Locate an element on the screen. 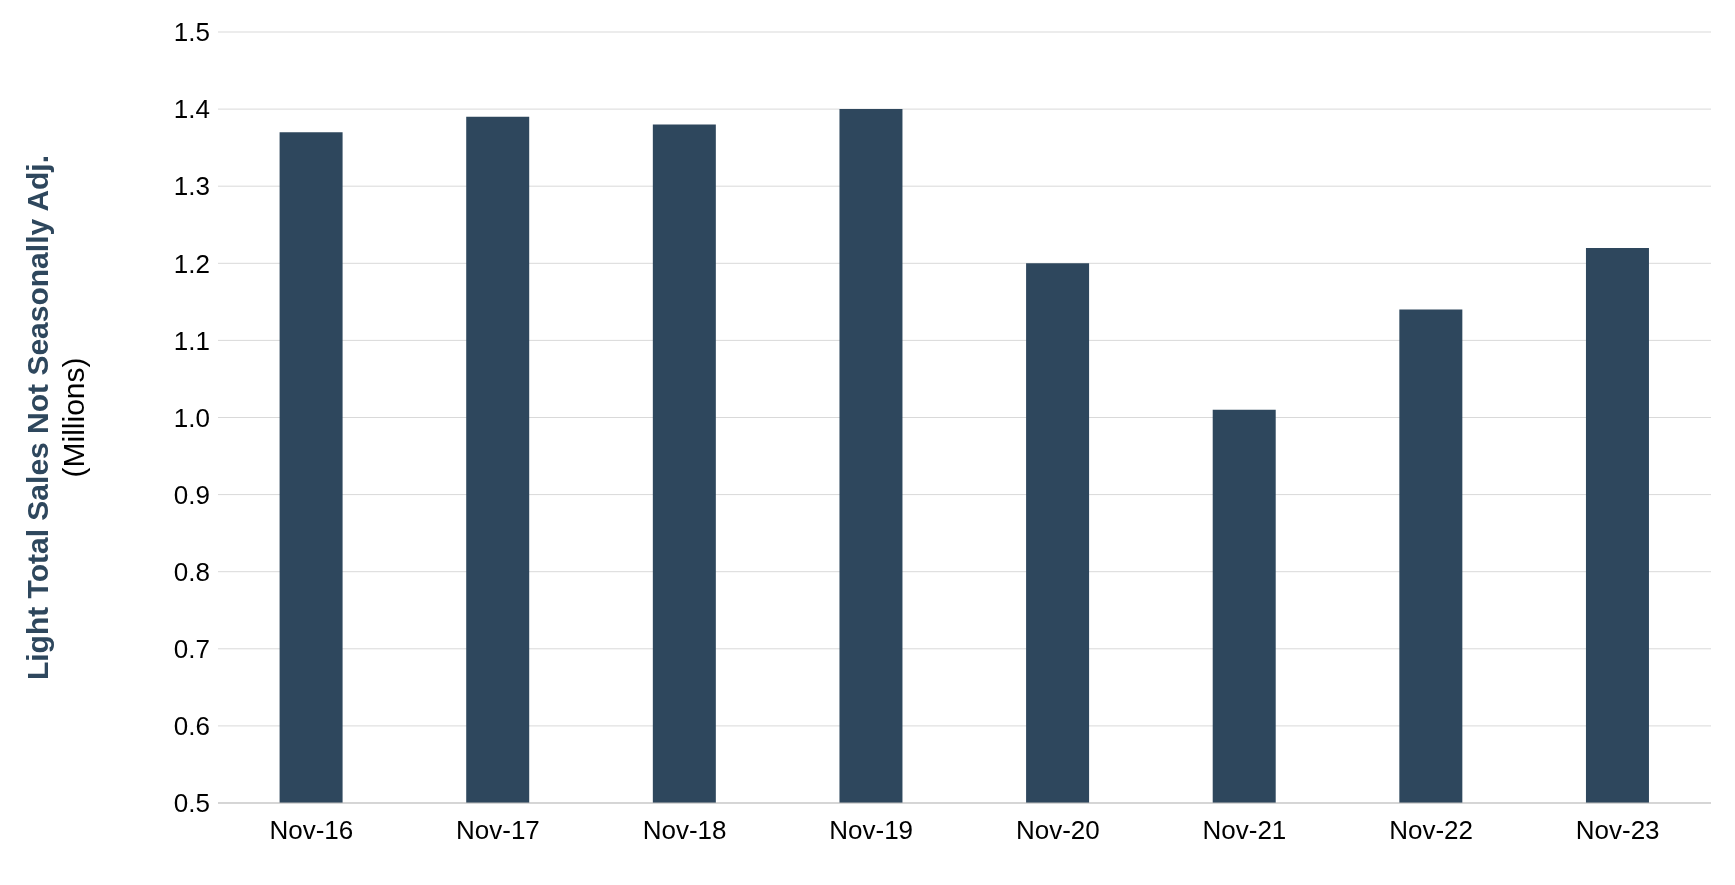  y-tick-label: 0.6 is located at coordinates (191, 726).